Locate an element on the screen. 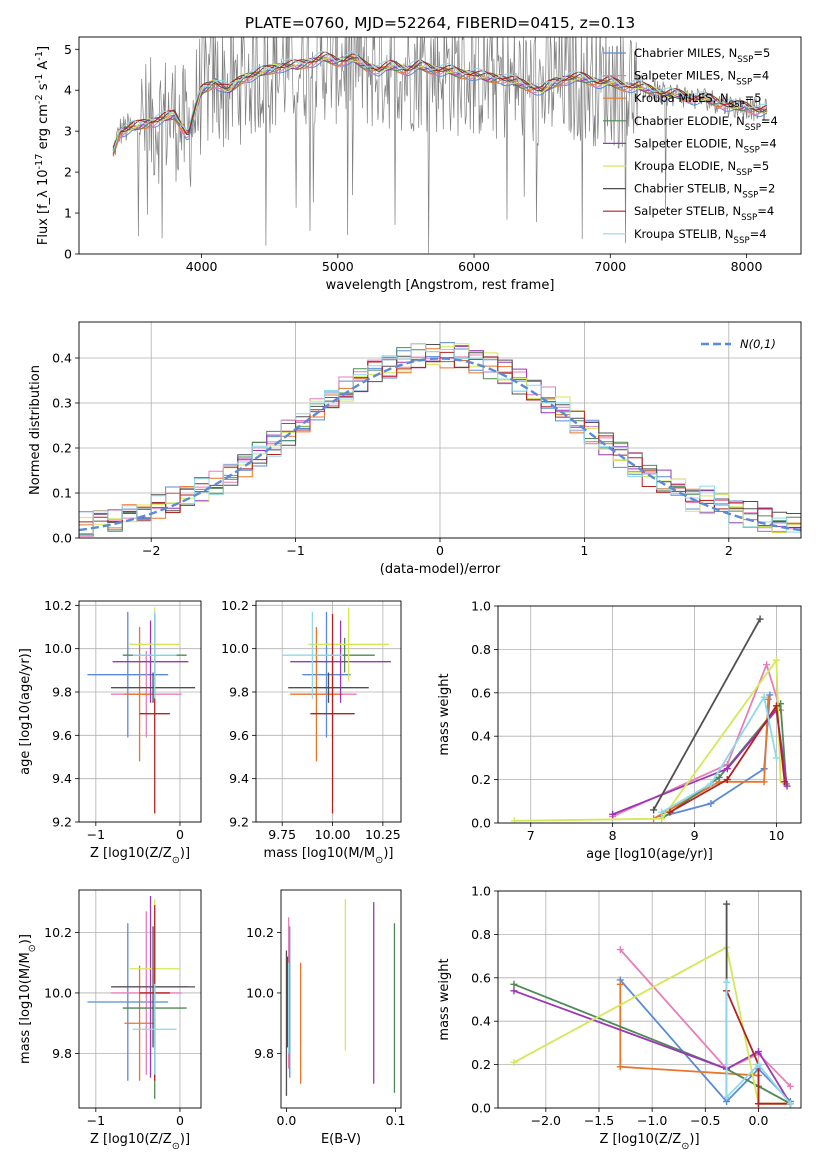  y-axis-label: Flux [f_λ 10-17 erg cm-2 s-1 A-1] is located at coordinates (43, 145).